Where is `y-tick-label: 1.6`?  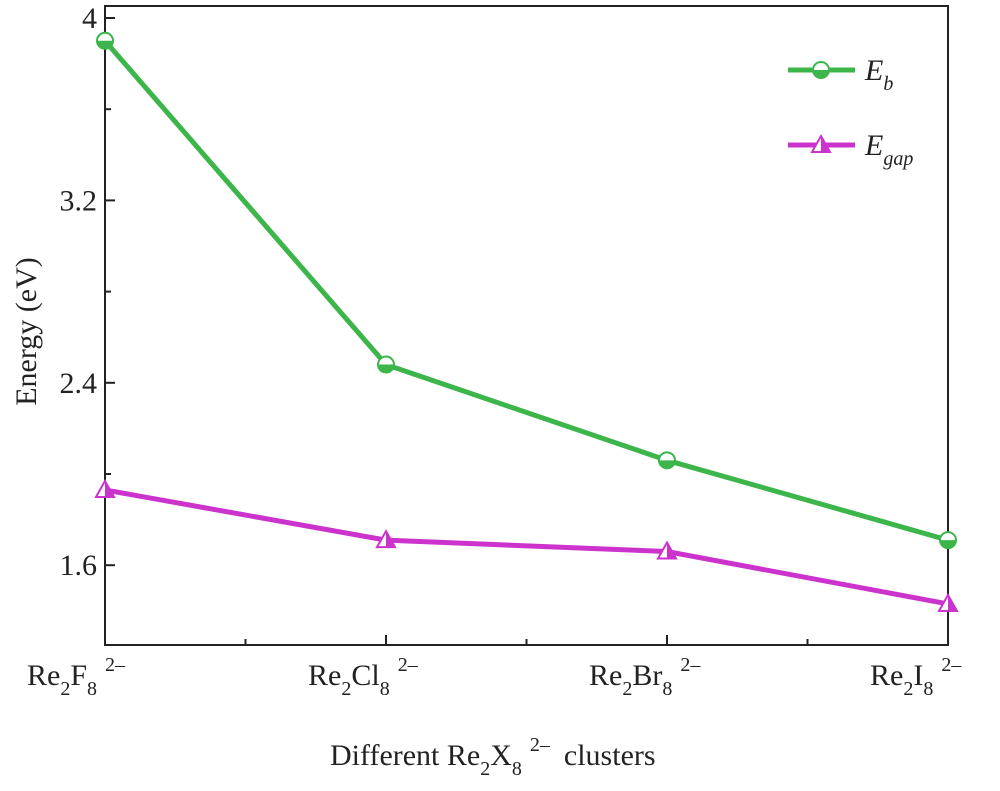
y-tick-label: 1.6 is located at coordinates (79, 565).